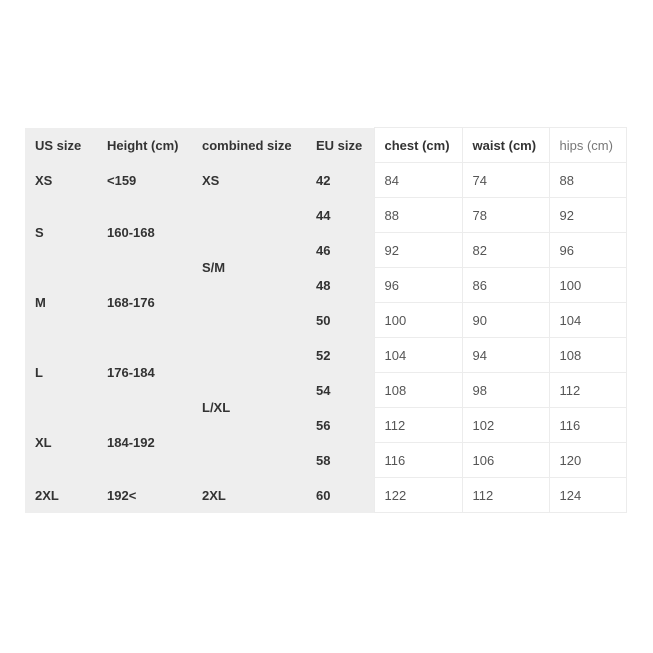  What do you see at coordinates (249, 180) in the screenshot?
I see `combined-size-cell: XS` at bounding box center [249, 180].